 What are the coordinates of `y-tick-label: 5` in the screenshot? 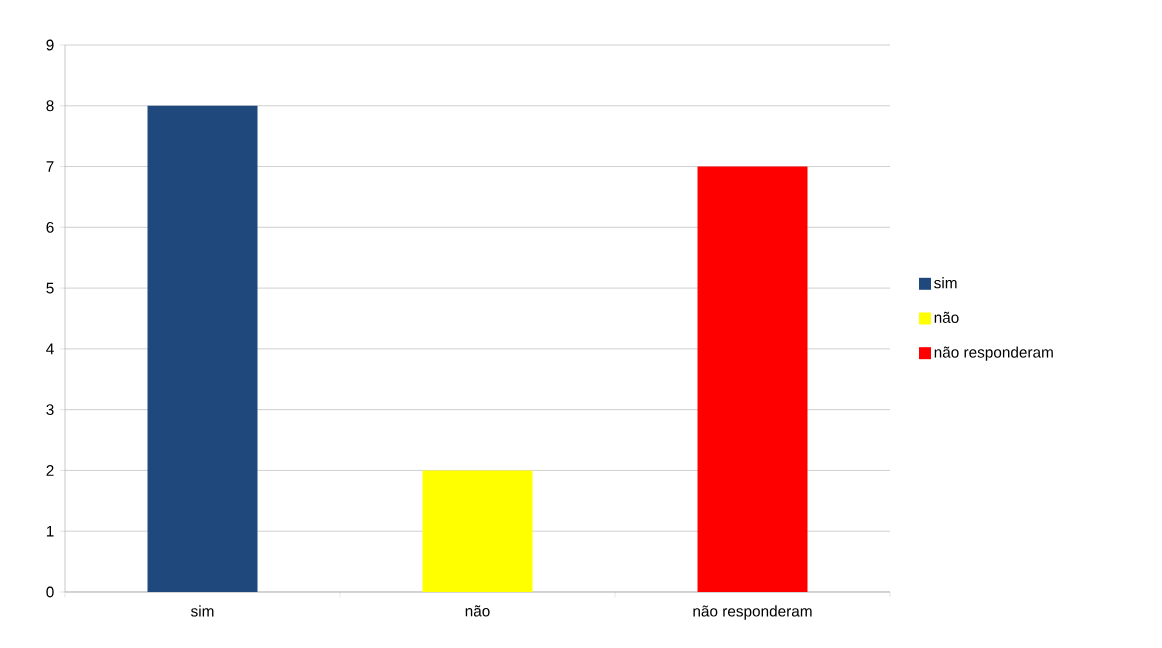 It's located at (50, 288).